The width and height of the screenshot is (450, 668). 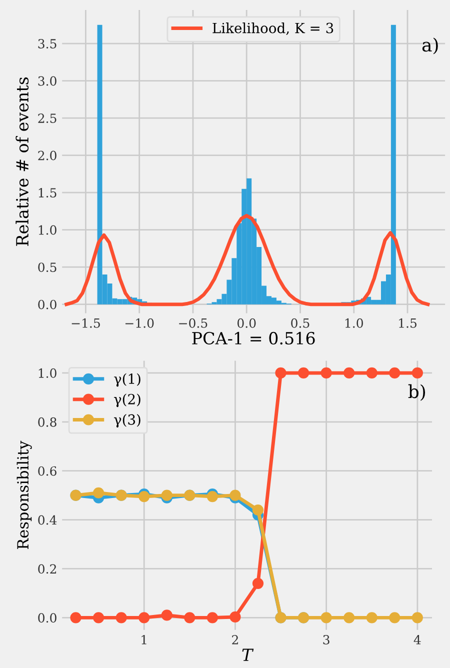 What do you see at coordinates (47, 81) in the screenshot?
I see `y-tick-label: 3.0` at bounding box center [47, 81].